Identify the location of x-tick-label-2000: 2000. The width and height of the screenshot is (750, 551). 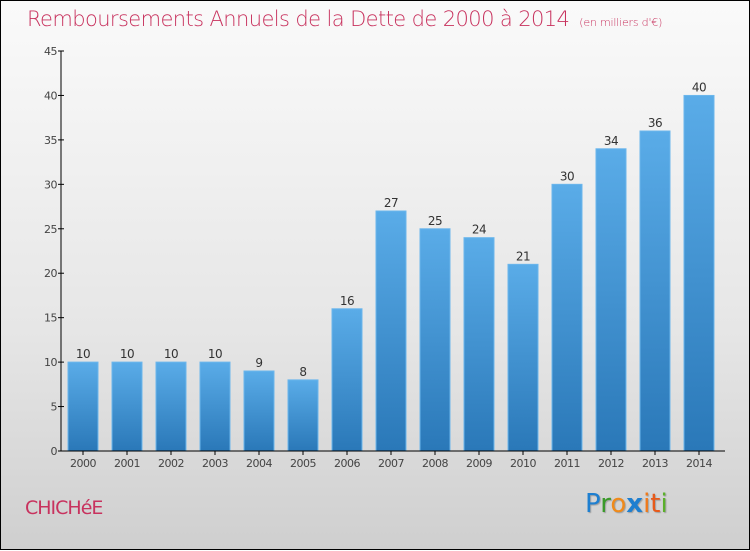
(83, 463).